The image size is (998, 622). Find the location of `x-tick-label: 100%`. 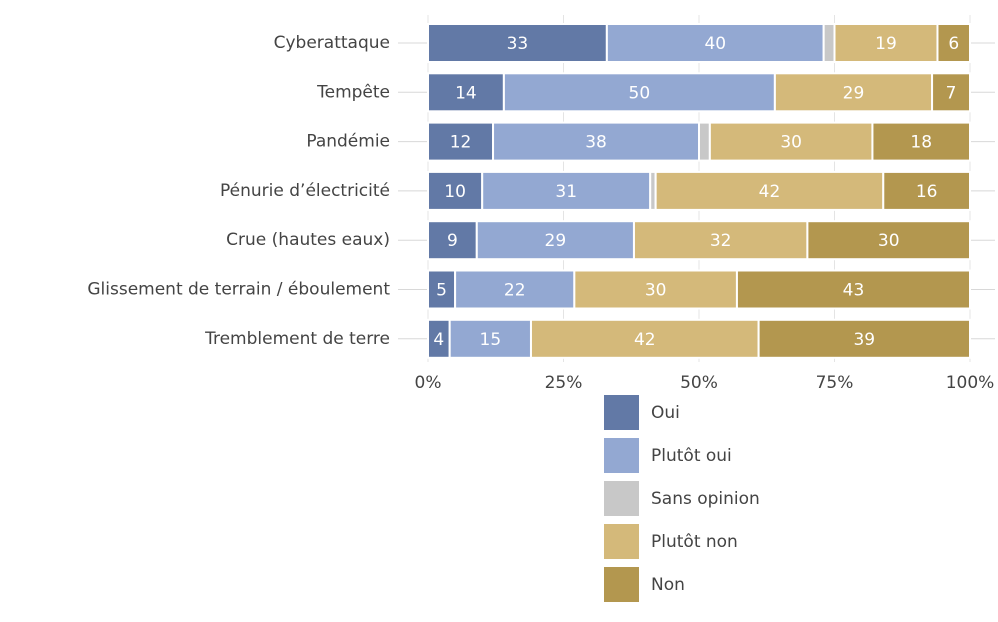

x-tick-label: 100% is located at coordinates (970, 383).